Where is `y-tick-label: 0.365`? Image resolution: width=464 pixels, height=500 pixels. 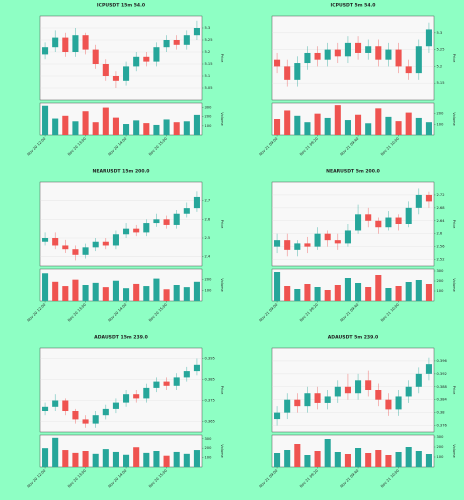
y-tick-label: 0.365 is located at coordinates (210, 422).